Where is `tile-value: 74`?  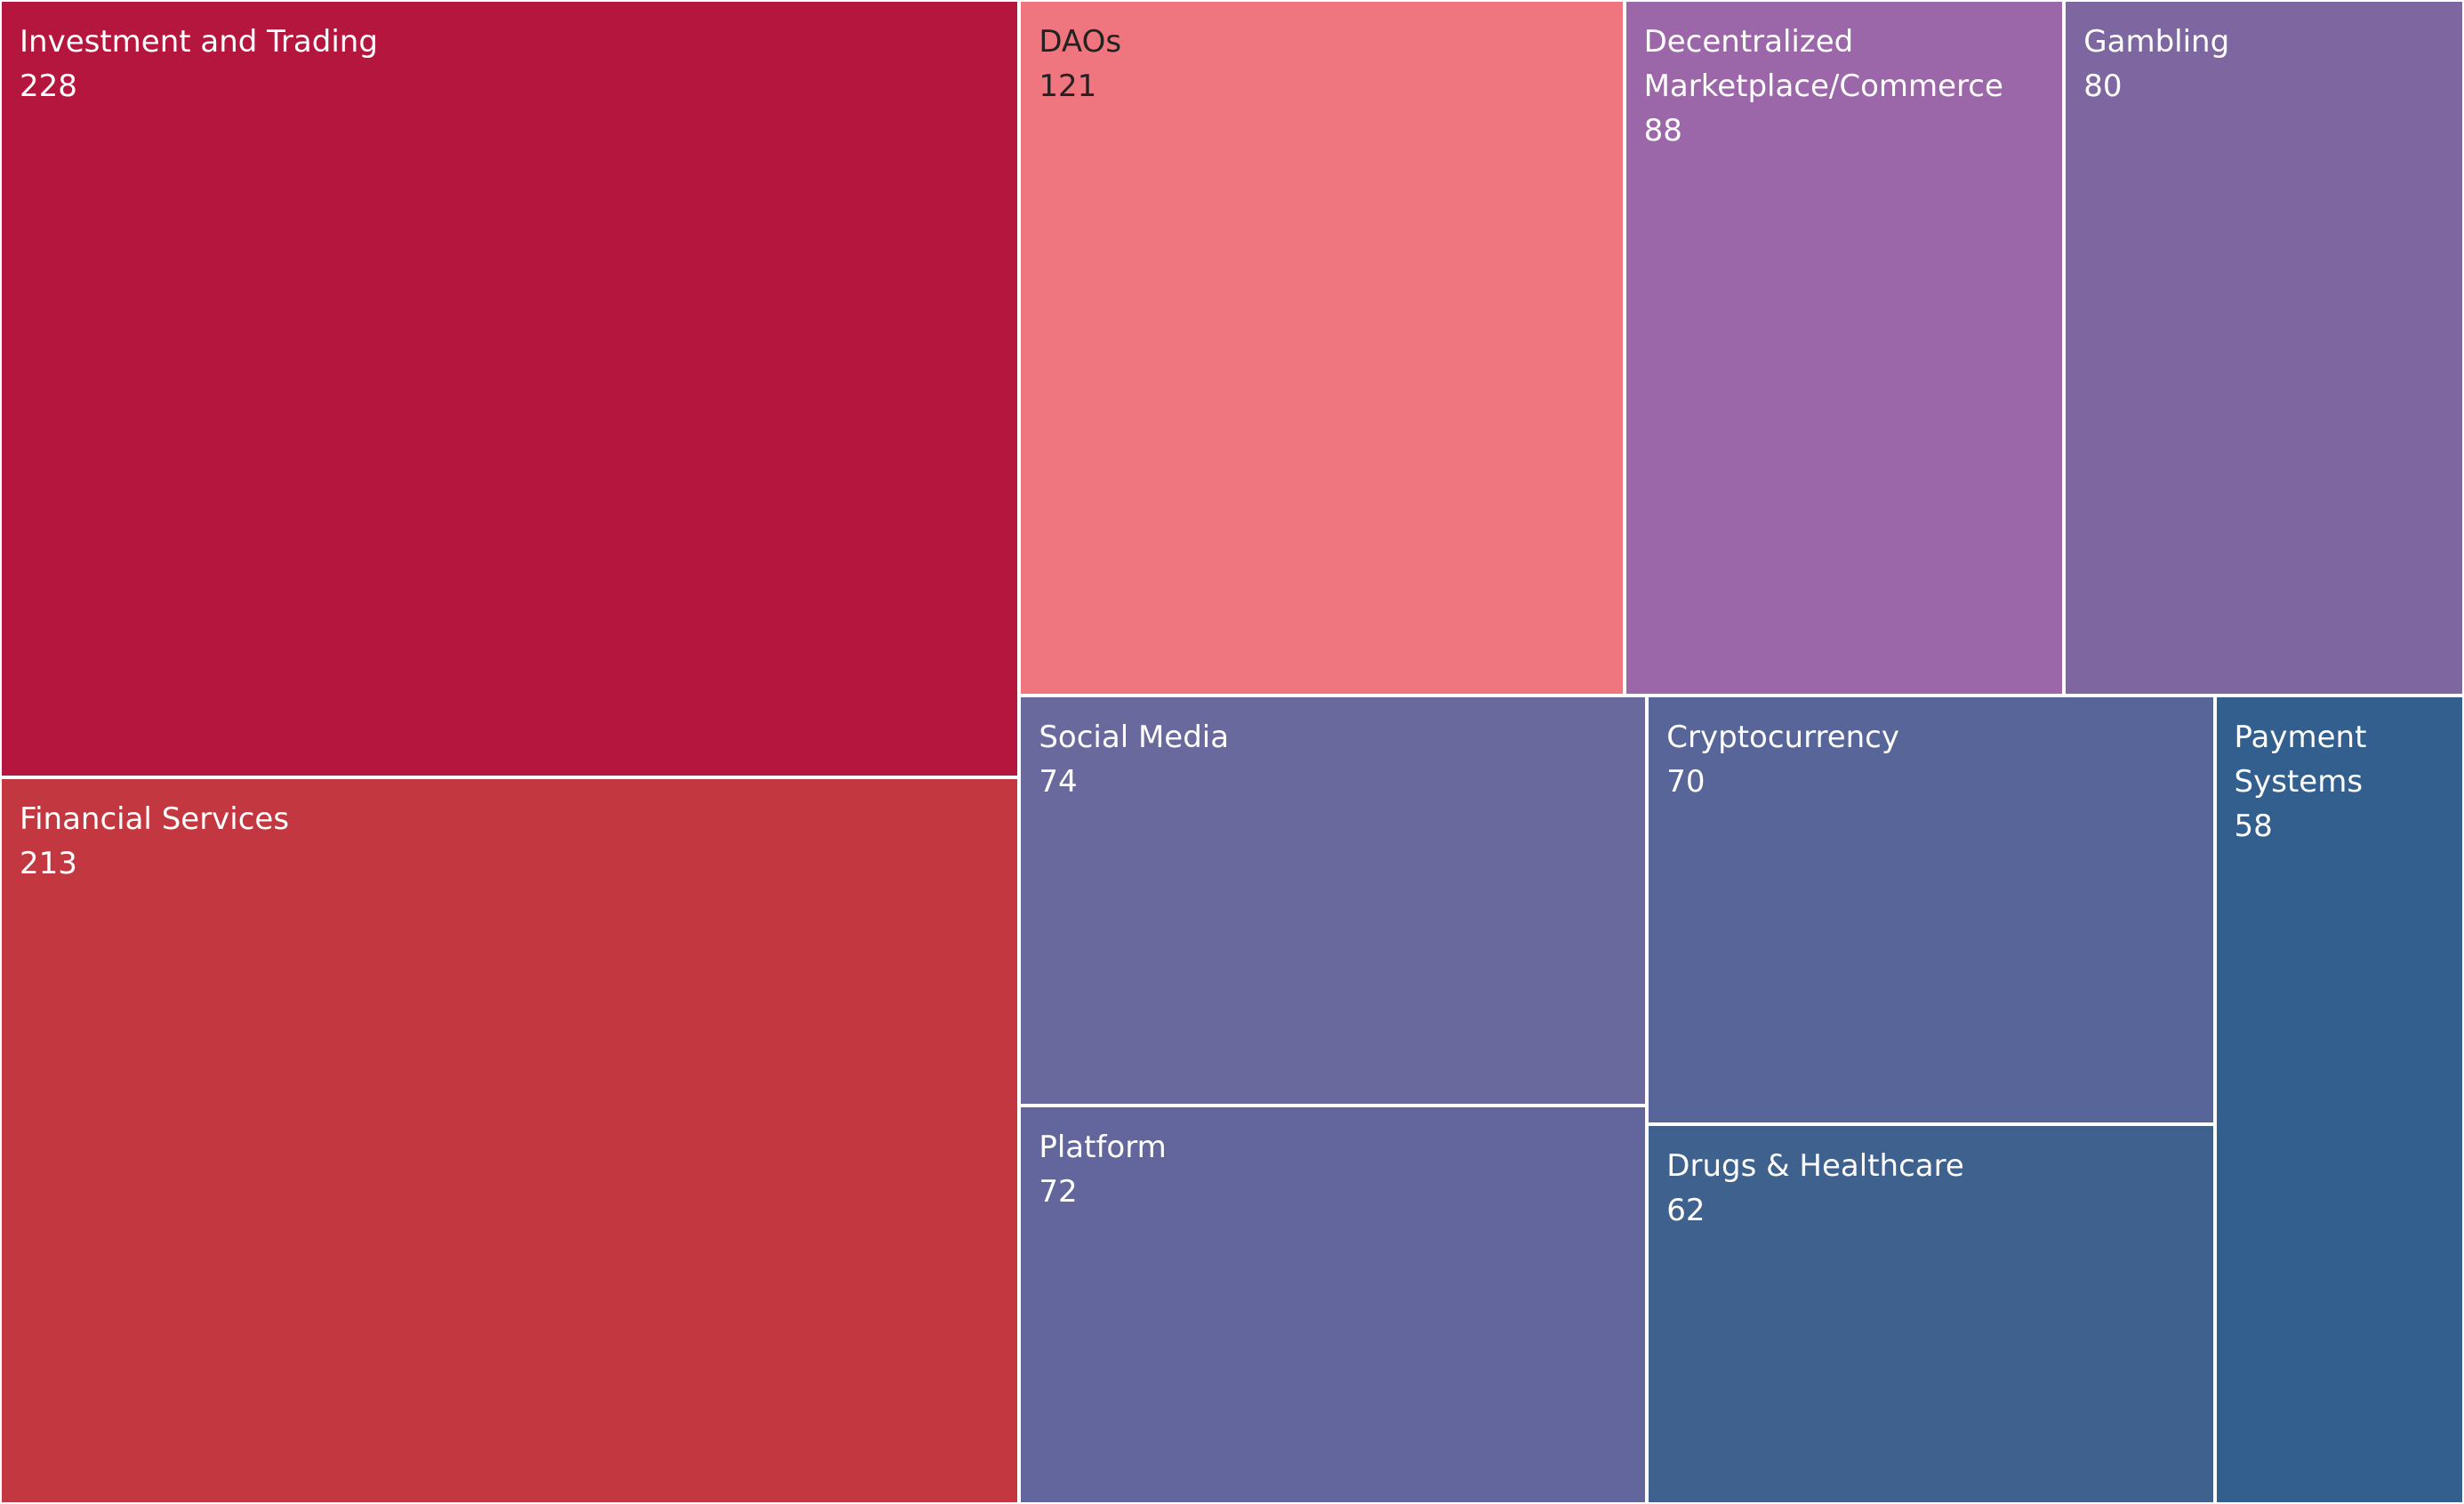 tile-value: 74 is located at coordinates (1058, 781).